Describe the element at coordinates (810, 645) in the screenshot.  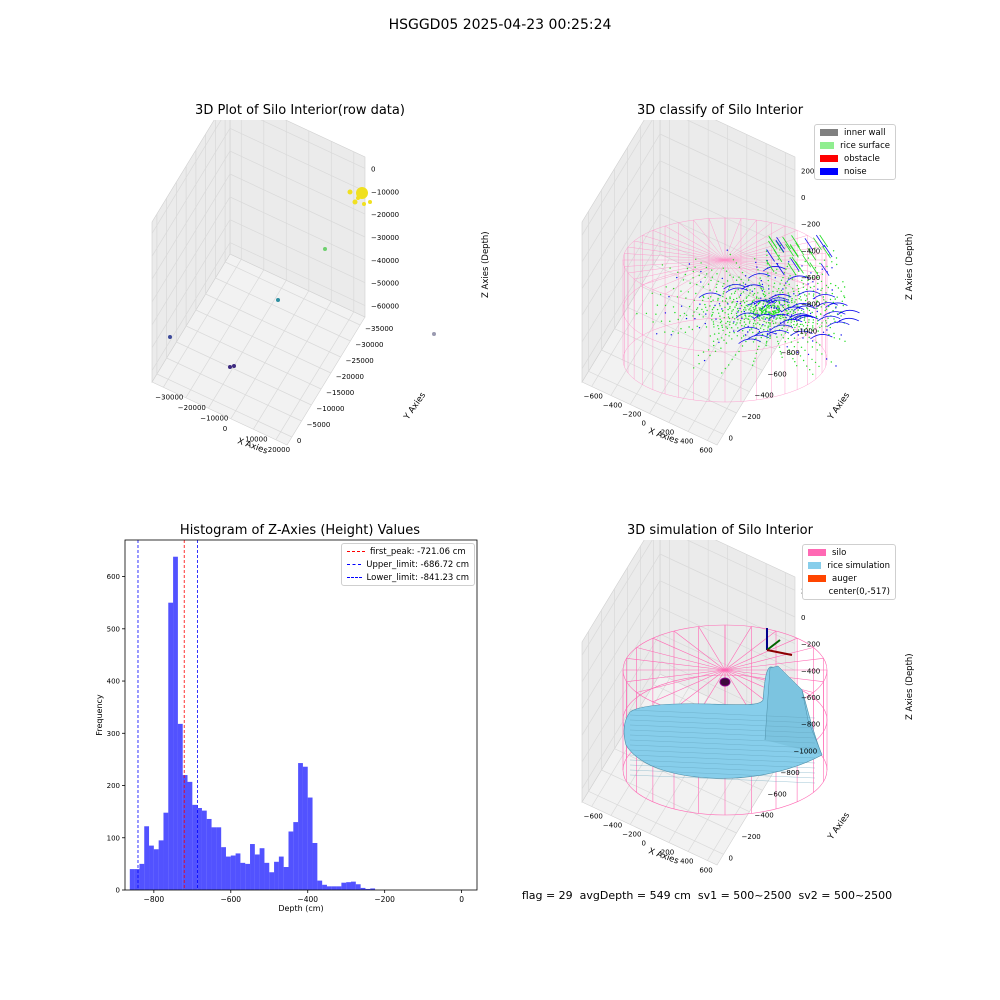
I see `z-tick-label: −200` at that location.